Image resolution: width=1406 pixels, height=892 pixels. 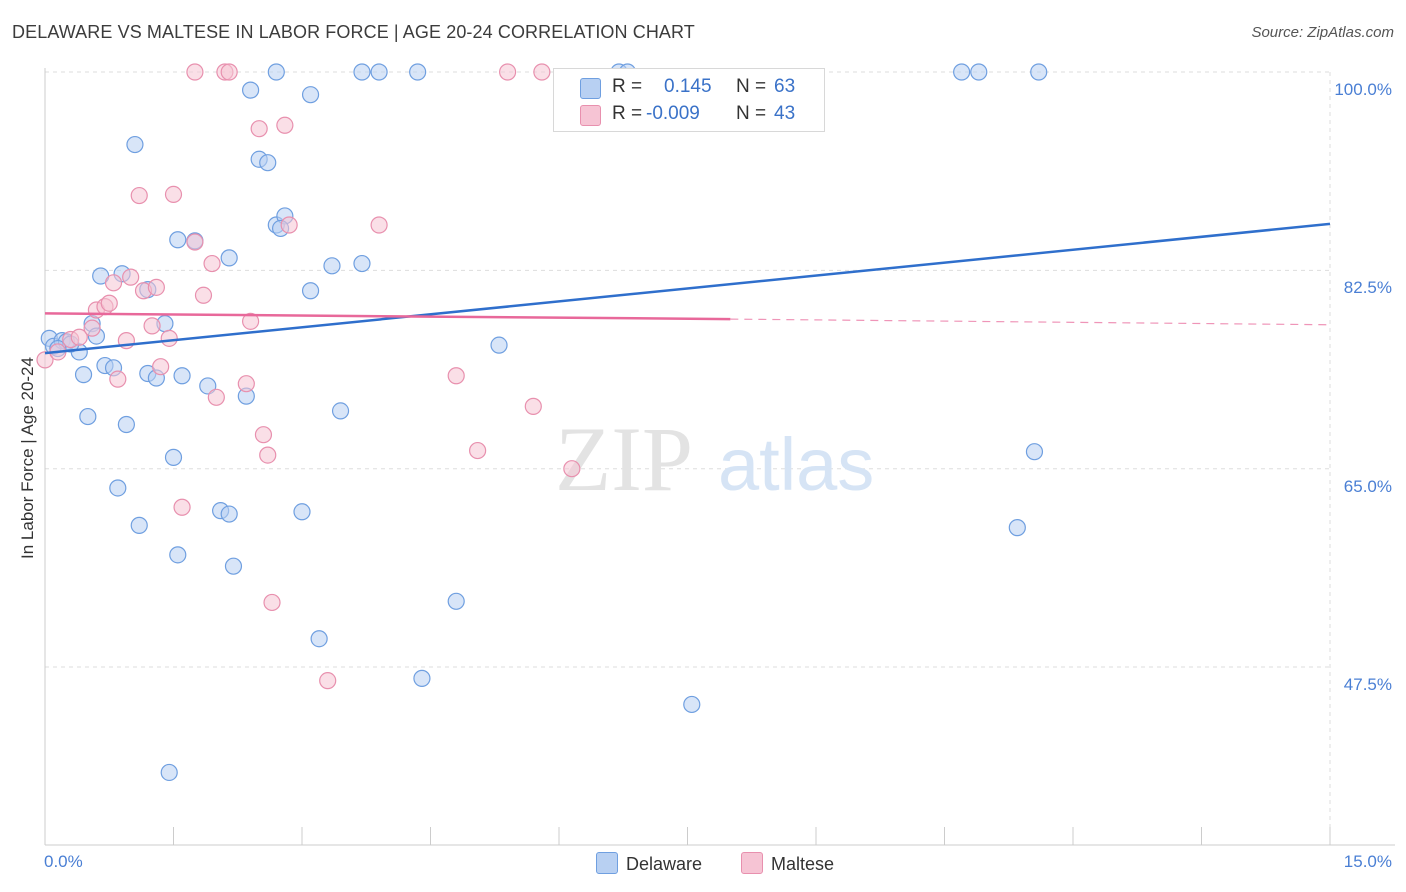 What do you see at coordinates (1367, 861) in the screenshot?
I see `x-tick-max: 15.0%` at bounding box center [1367, 861].